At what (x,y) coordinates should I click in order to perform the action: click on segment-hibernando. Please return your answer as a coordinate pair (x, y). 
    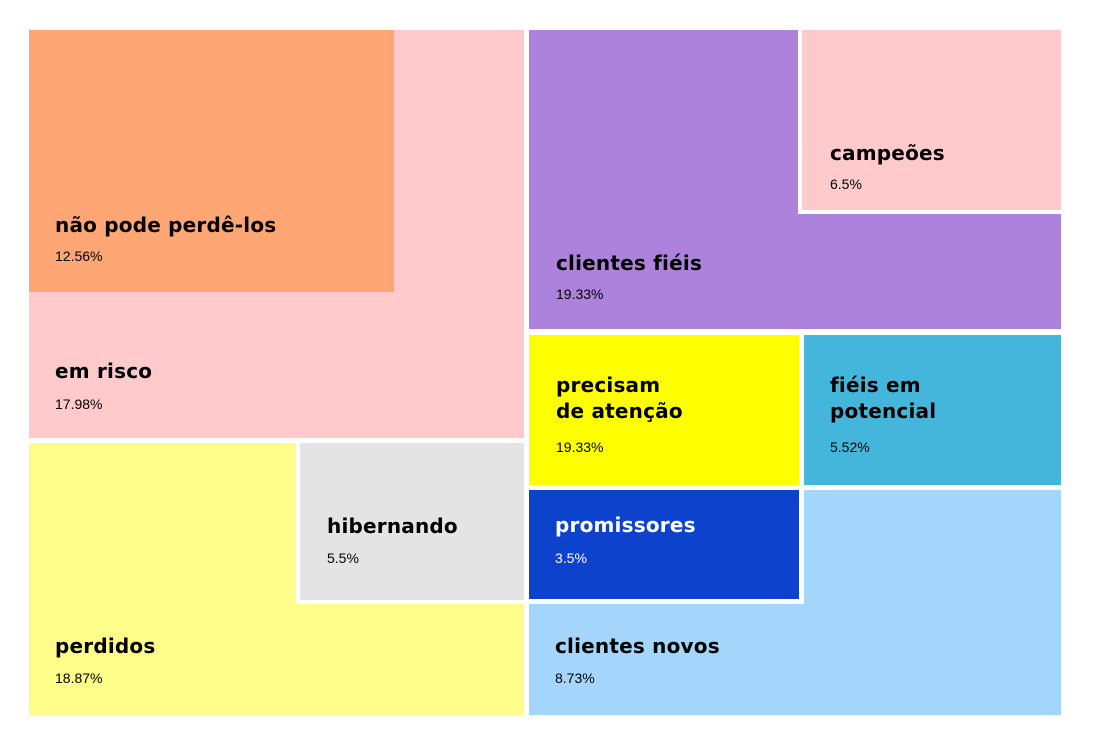
    Looking at the image, I should click on (412, 523).